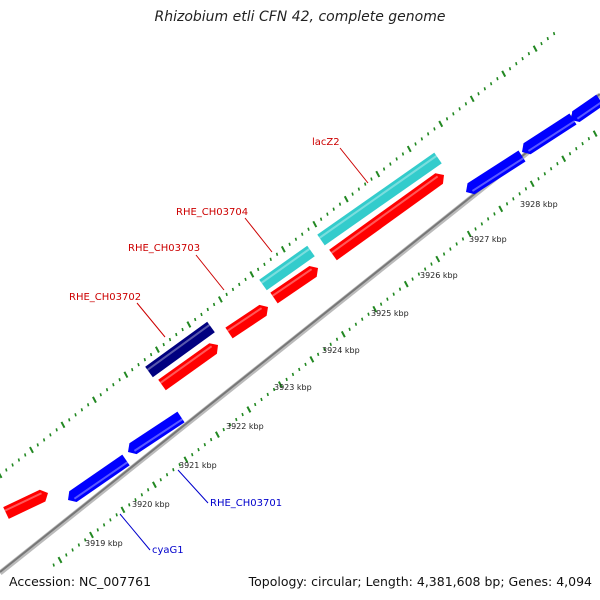 The width and height of the screenshot is (600, 600). I want to click on gene-label-RHE_CH03704: RHE_CH03704, so click(212, 212).